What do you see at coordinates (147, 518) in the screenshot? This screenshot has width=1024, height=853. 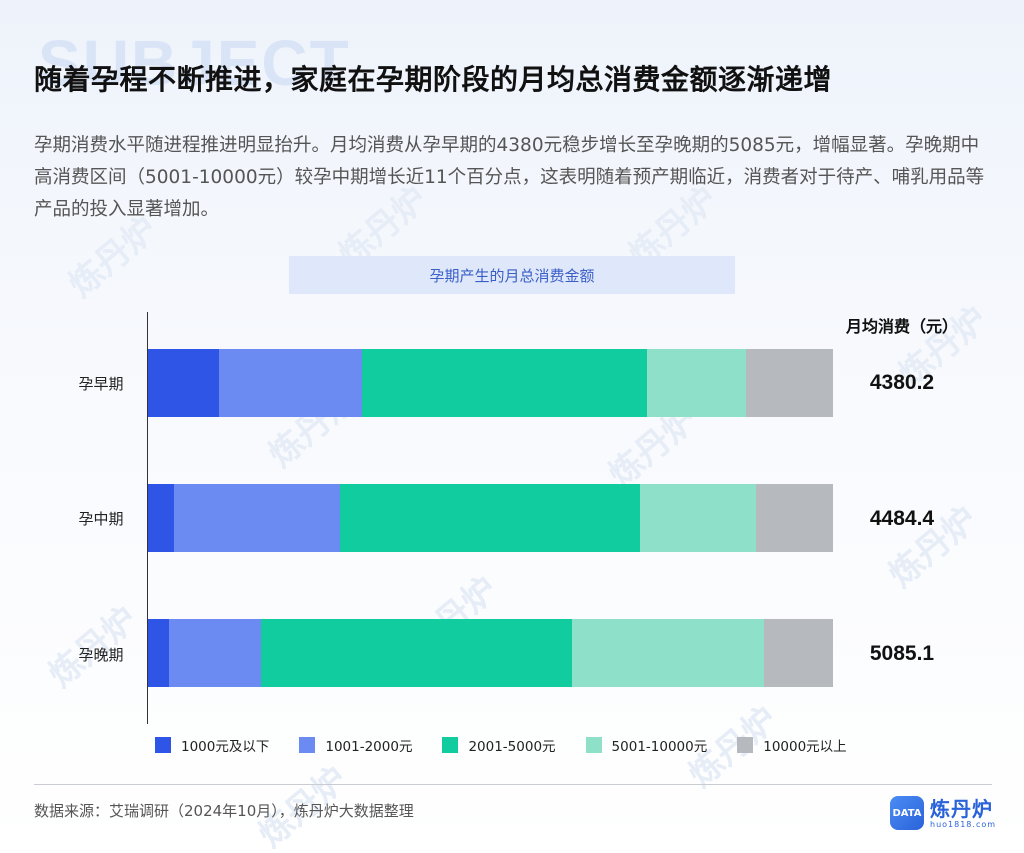 I see `y-axis-line` at bounding box center [147, 518].